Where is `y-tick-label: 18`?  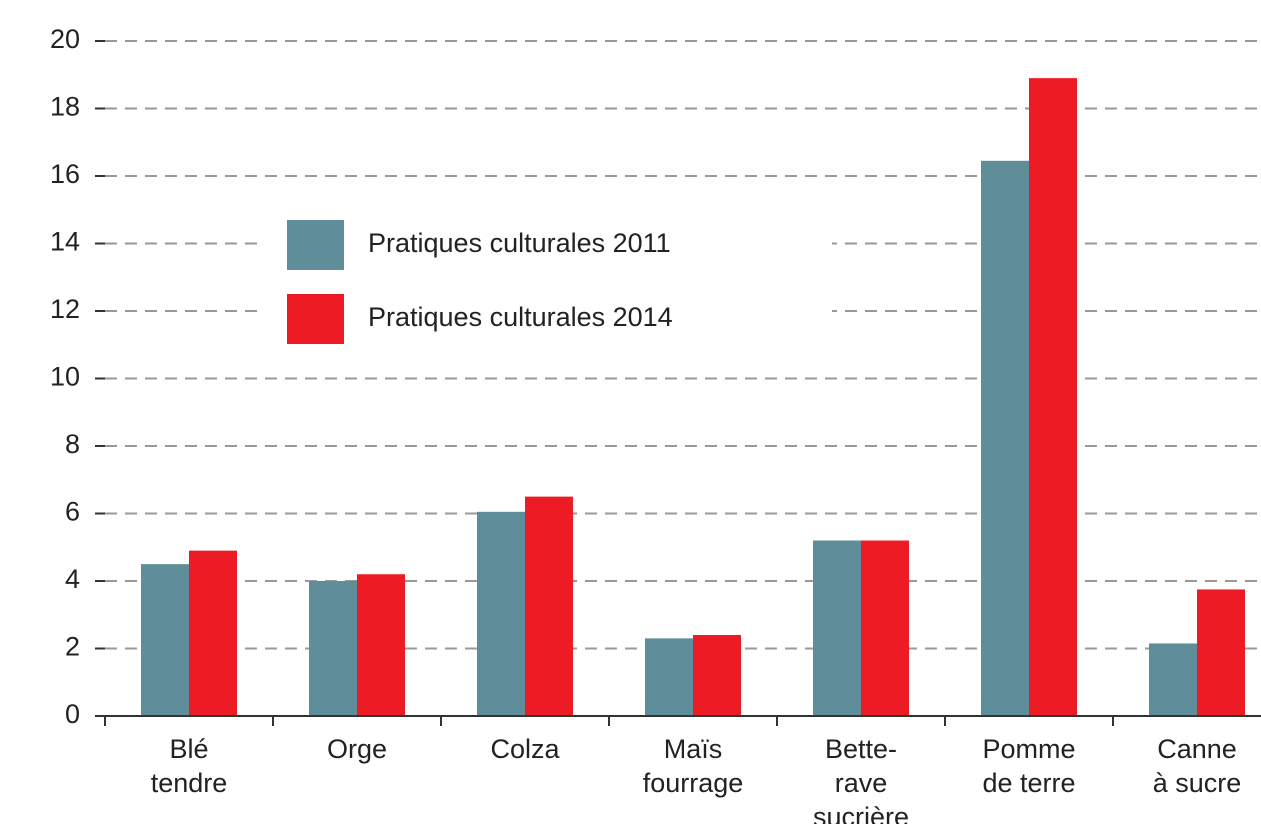 y-tick-label: 18 is located at coordinates (65, 107).